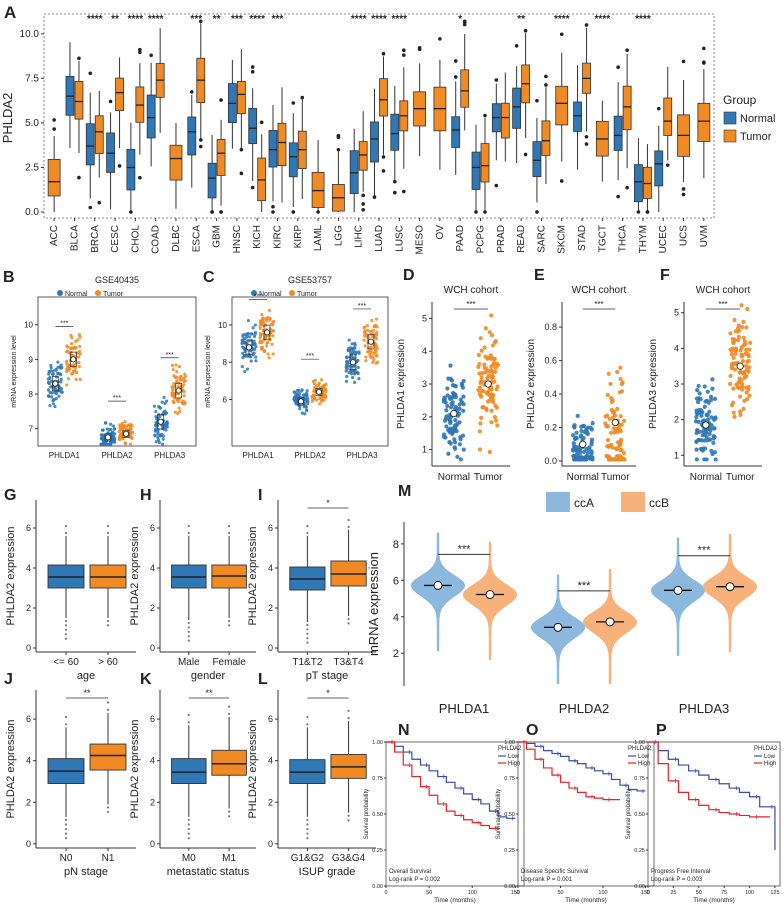  I want to click on x-tick-label: 50, so click(560, 893).